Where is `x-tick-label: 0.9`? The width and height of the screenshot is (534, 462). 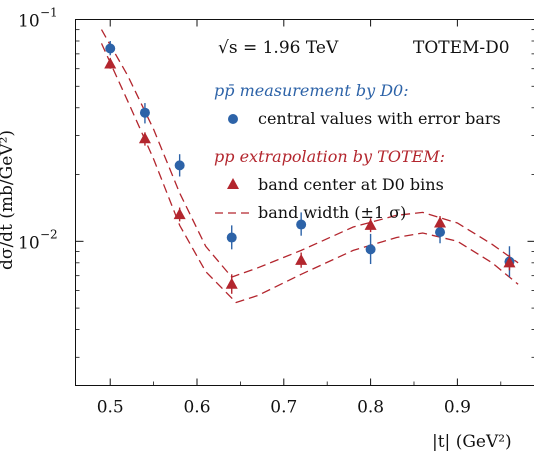
x-tick-label: 0.9 is located at coordinates (457, 408).